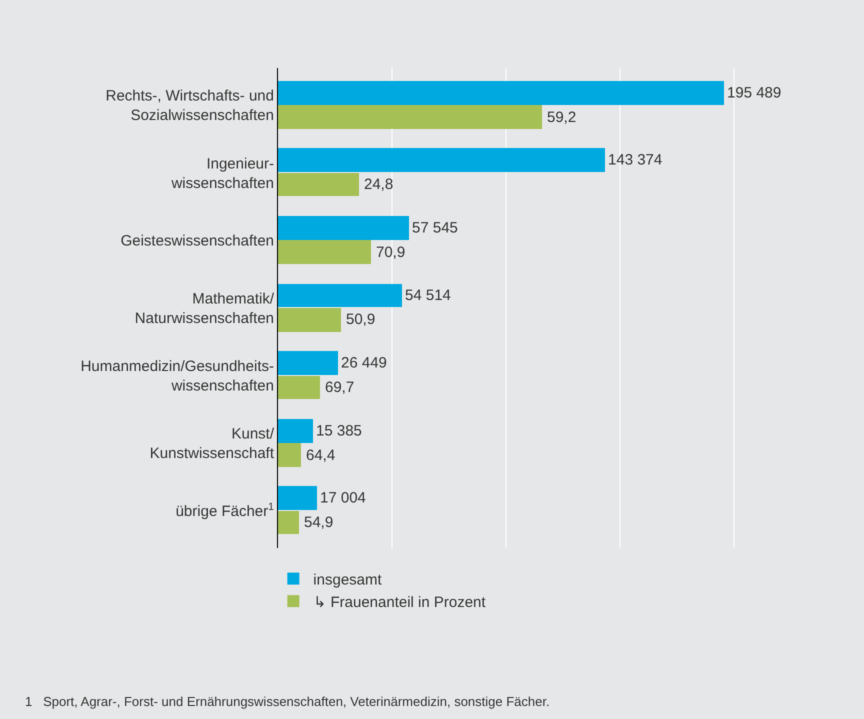 This screenshot has width=864, height=719. Describe the element at coordinates (348, 580) in the screenshot. I see `legend-label: insgesamt` at that location.